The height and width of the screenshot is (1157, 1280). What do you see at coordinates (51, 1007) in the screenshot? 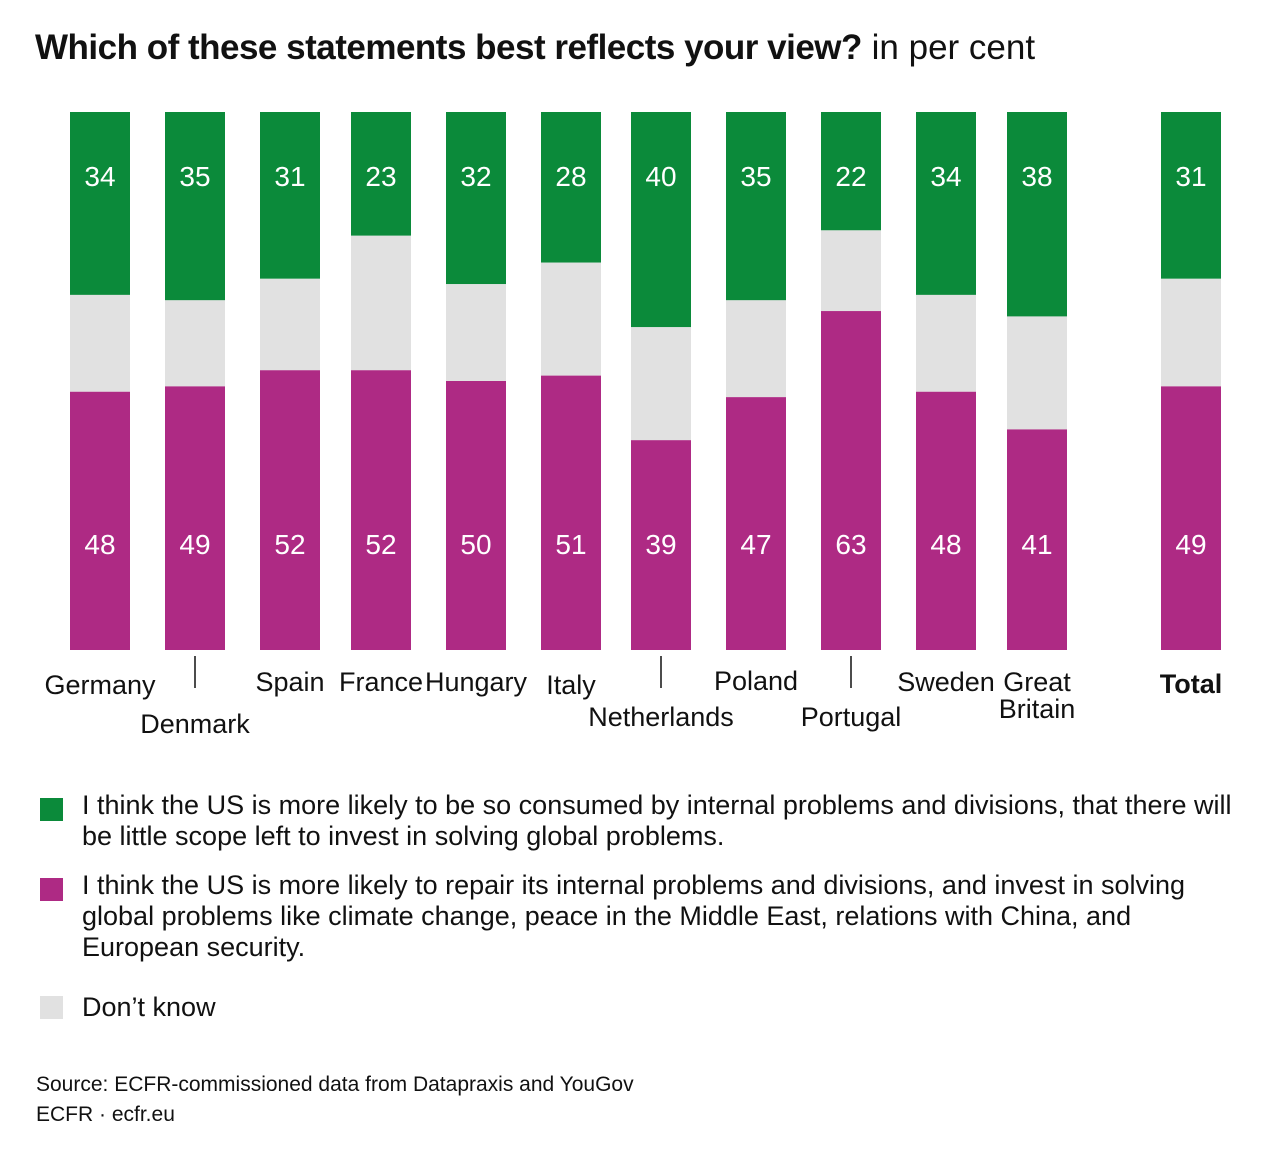
I see `legend-swatch-grey` at bounding box center [51, 1007].